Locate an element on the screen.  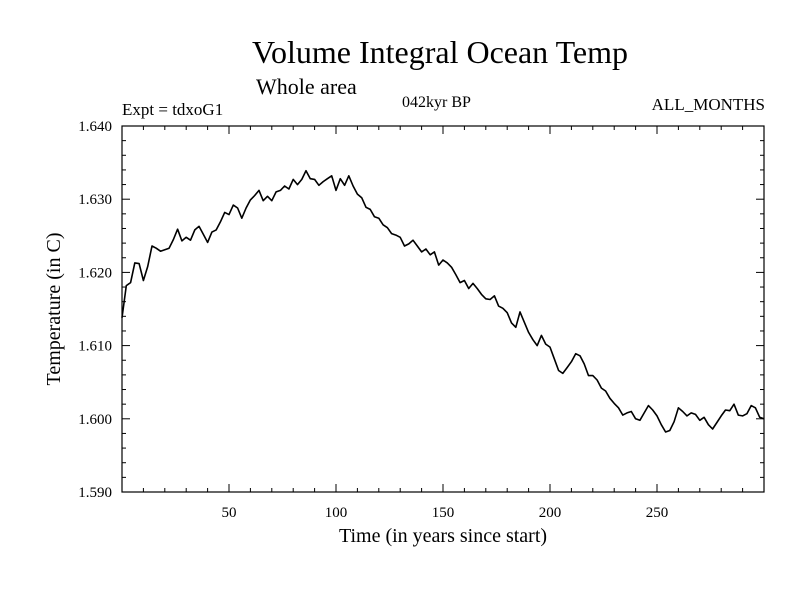
y-tick-label: 1.630 is located at coordinates (95, 200).